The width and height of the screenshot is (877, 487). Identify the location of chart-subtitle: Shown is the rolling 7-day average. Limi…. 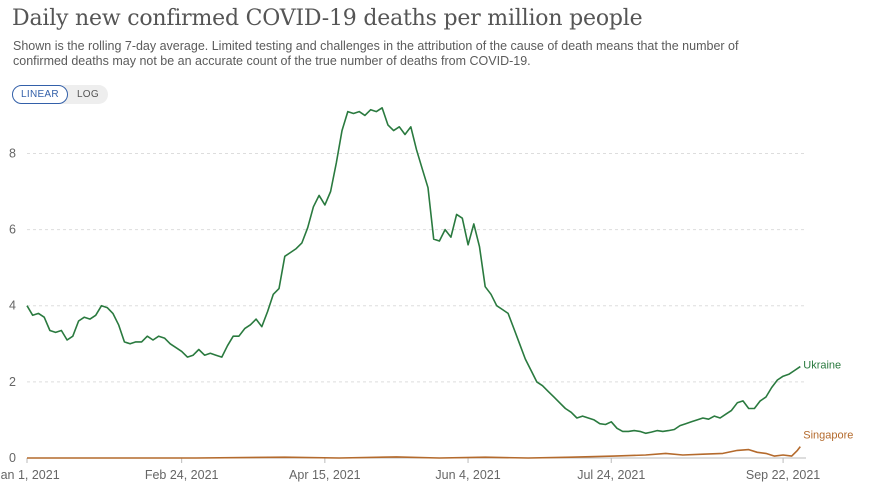
(376, 53).